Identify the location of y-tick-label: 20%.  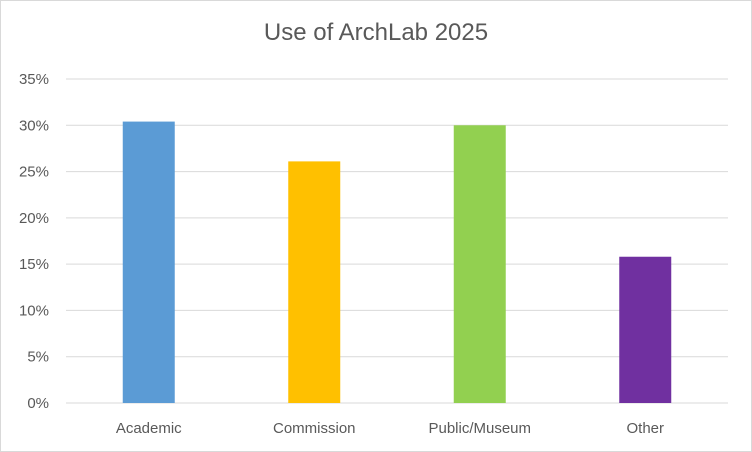
(34, 218).